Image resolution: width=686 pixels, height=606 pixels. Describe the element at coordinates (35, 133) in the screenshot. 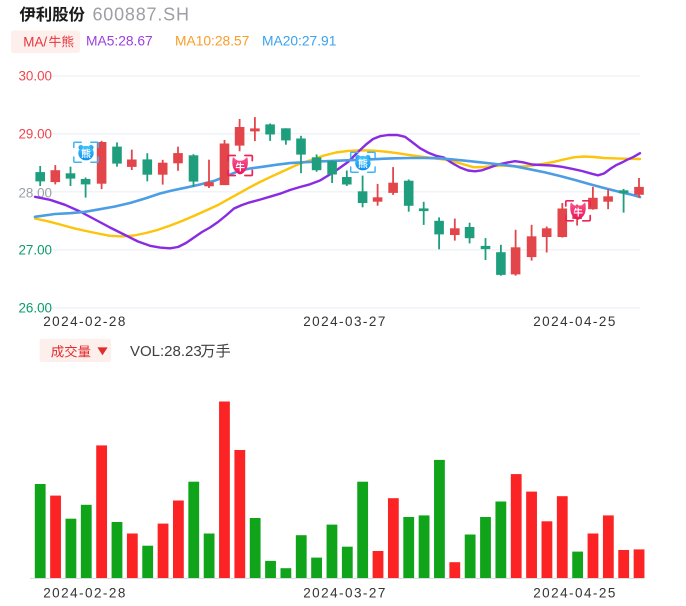

I see `svg-text: 29.00` at that location.